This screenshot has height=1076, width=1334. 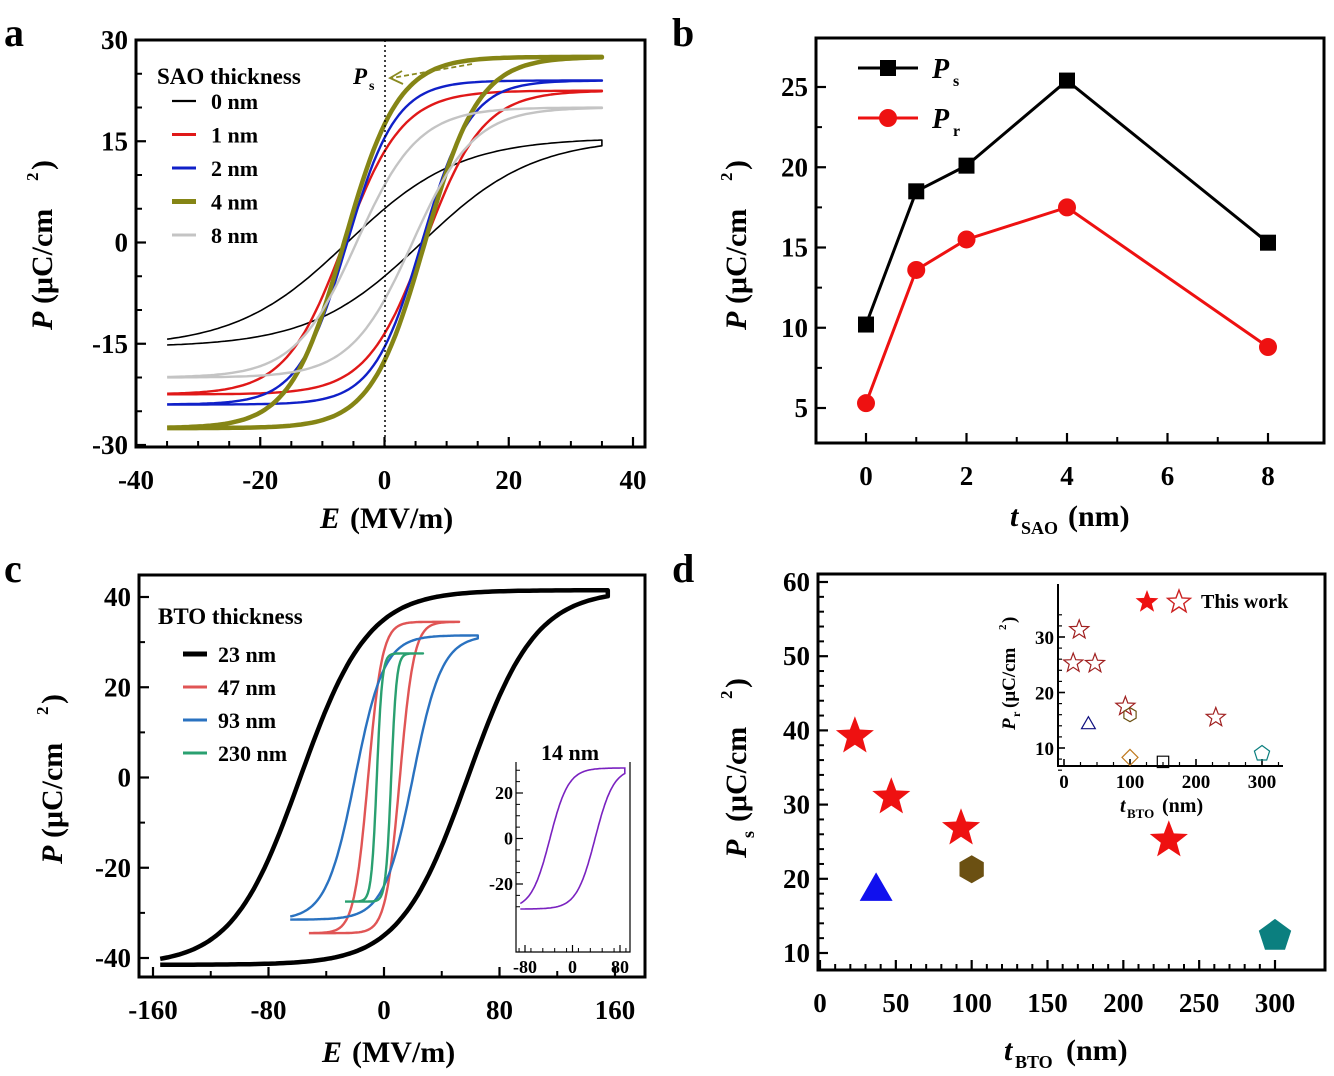 I want to click on x-tick-label: -20, so click(x=260, y=480).